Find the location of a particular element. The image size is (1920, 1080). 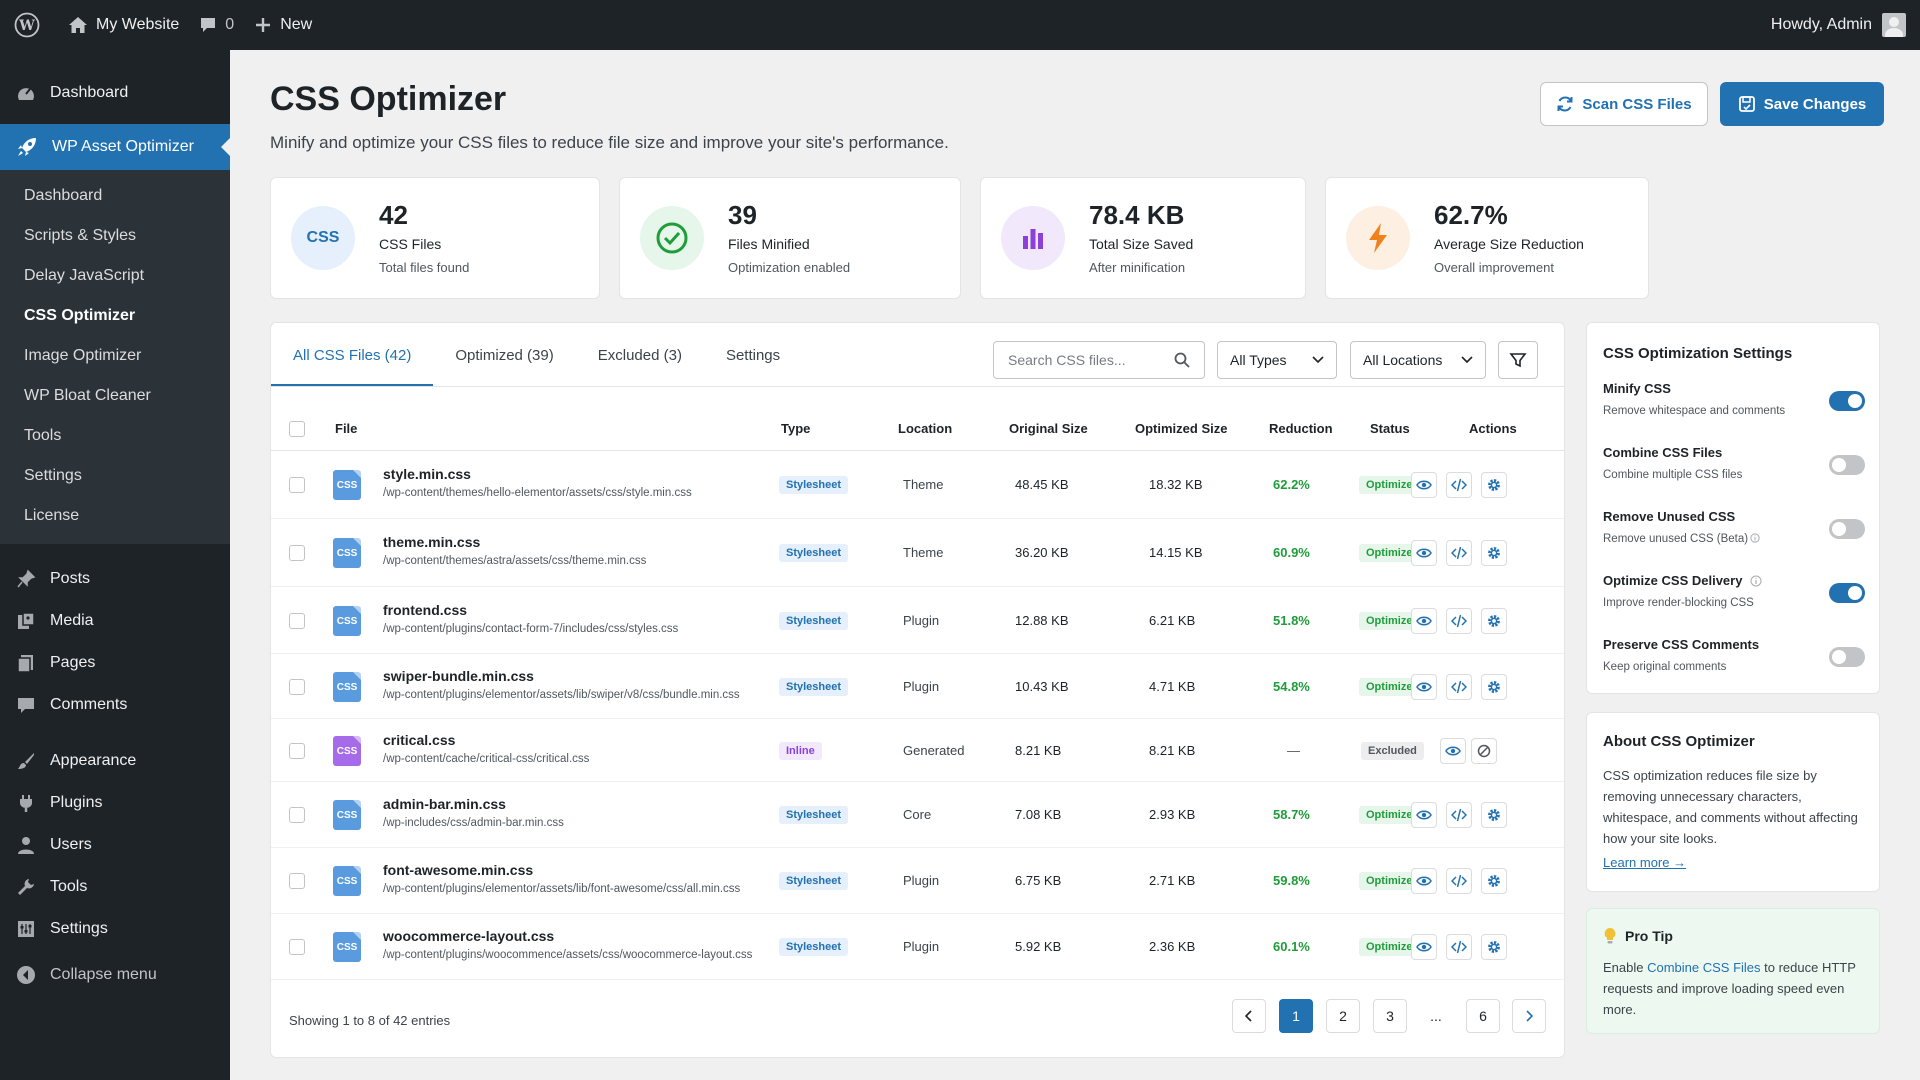

file-name: font-awesome.min.css is located at coordinates (458, 870).